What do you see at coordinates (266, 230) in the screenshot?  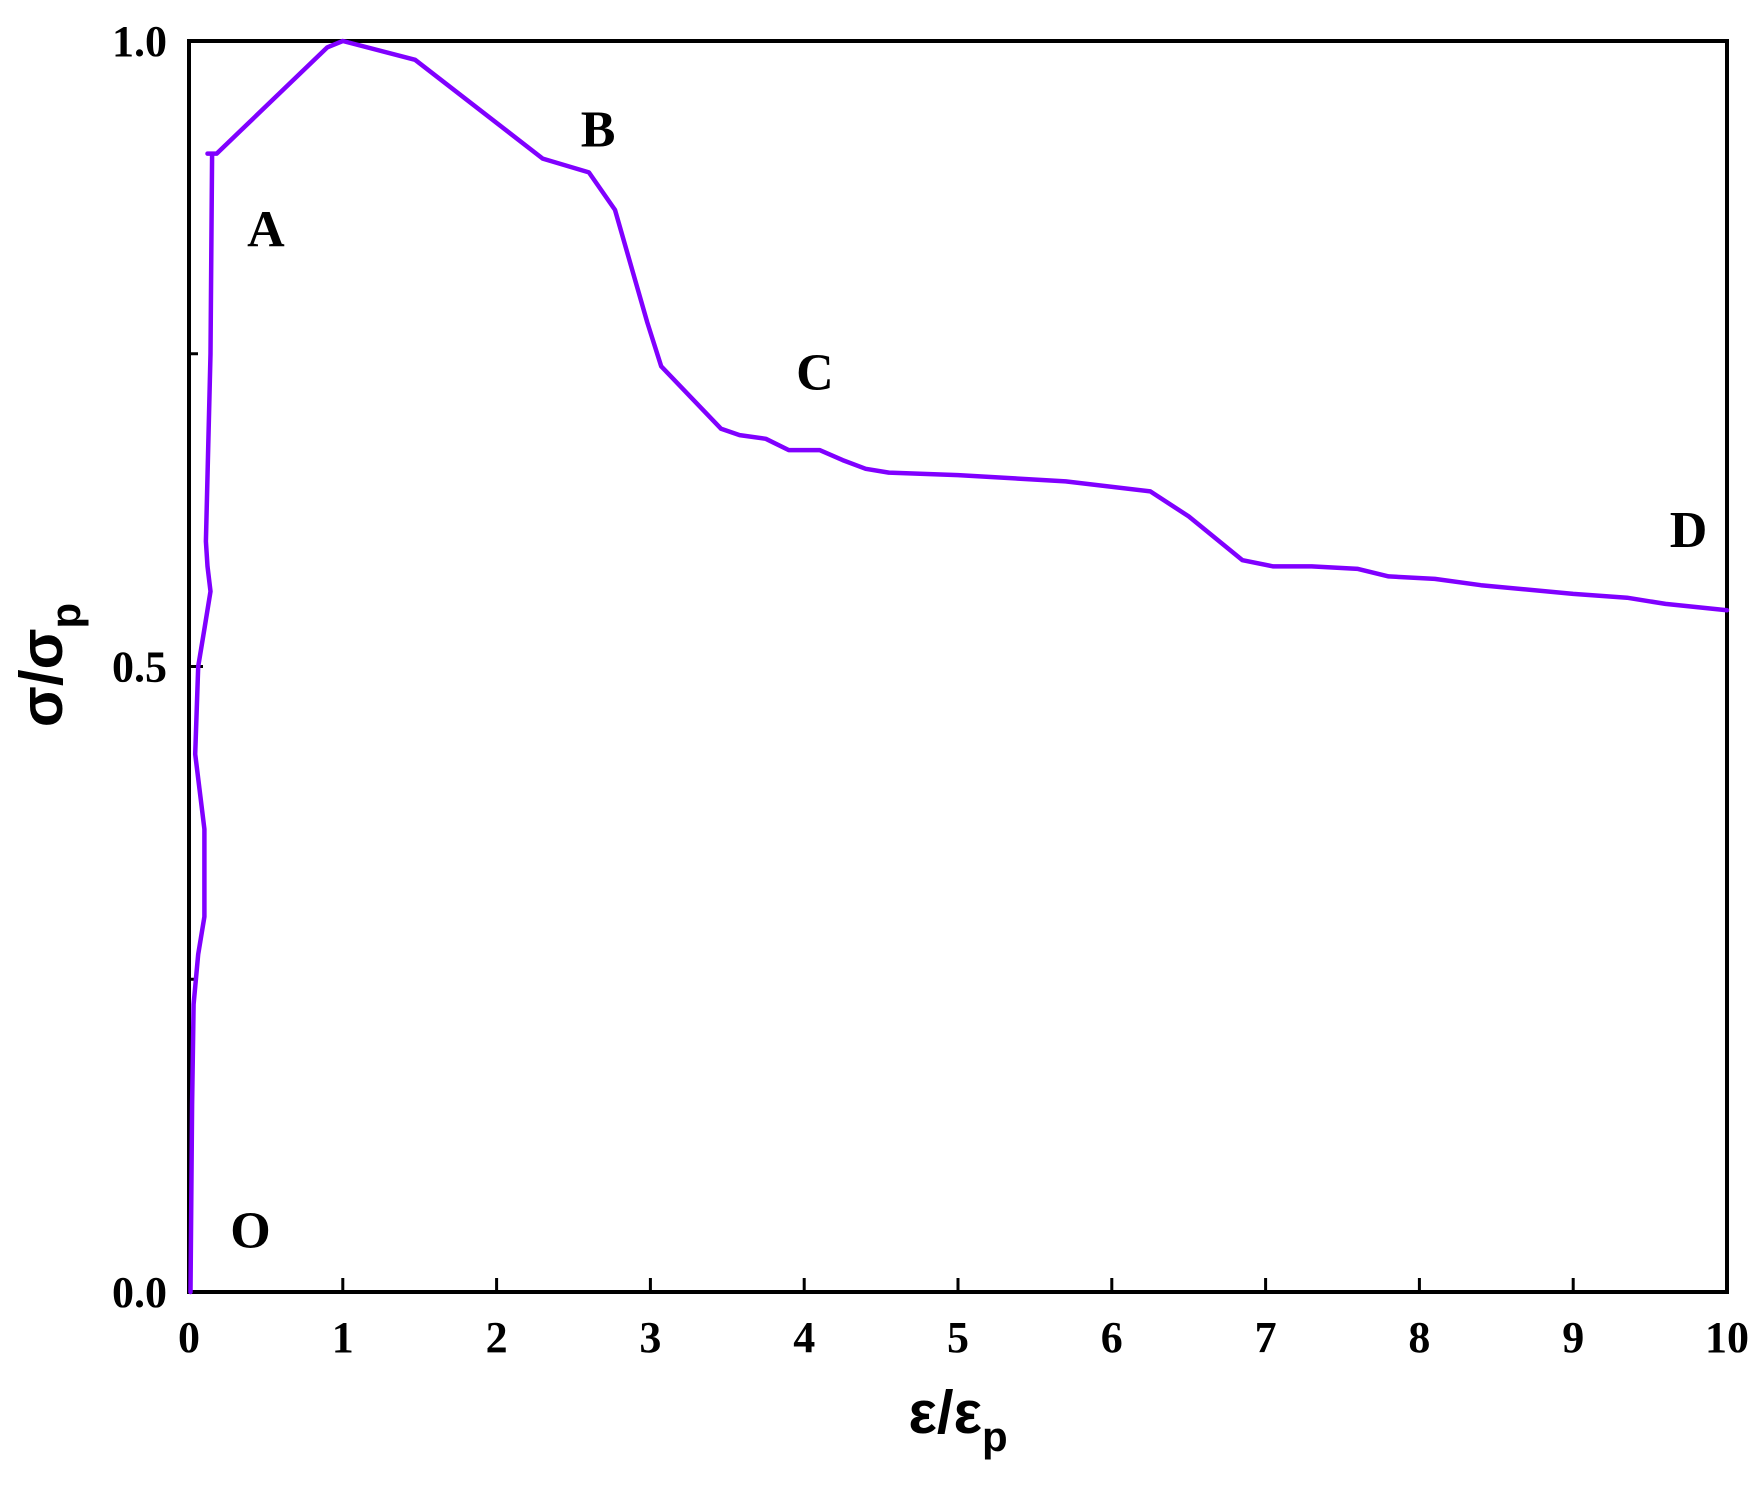 I see `point-label-a: A` at bounding box center [266, 230].